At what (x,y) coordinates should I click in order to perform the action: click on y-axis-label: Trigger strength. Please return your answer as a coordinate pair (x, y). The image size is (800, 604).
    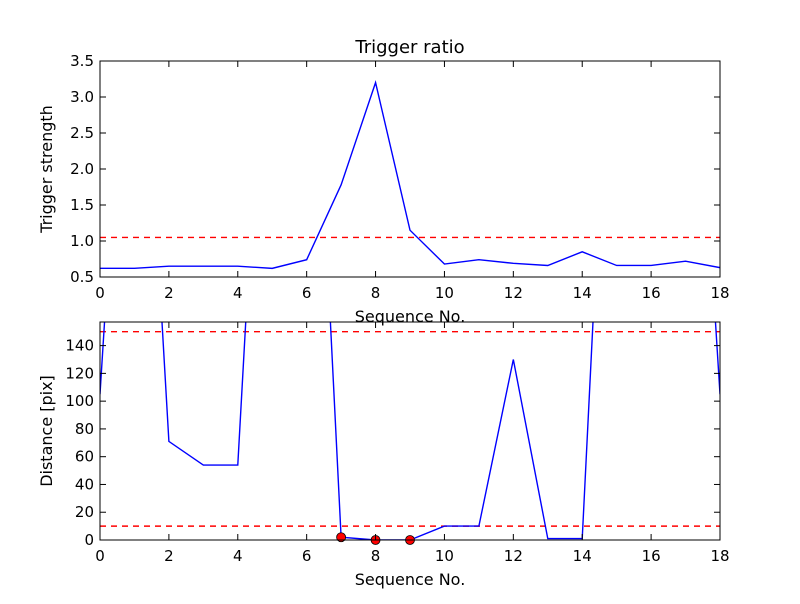
    Looking at the image, I should click on (46, 169).